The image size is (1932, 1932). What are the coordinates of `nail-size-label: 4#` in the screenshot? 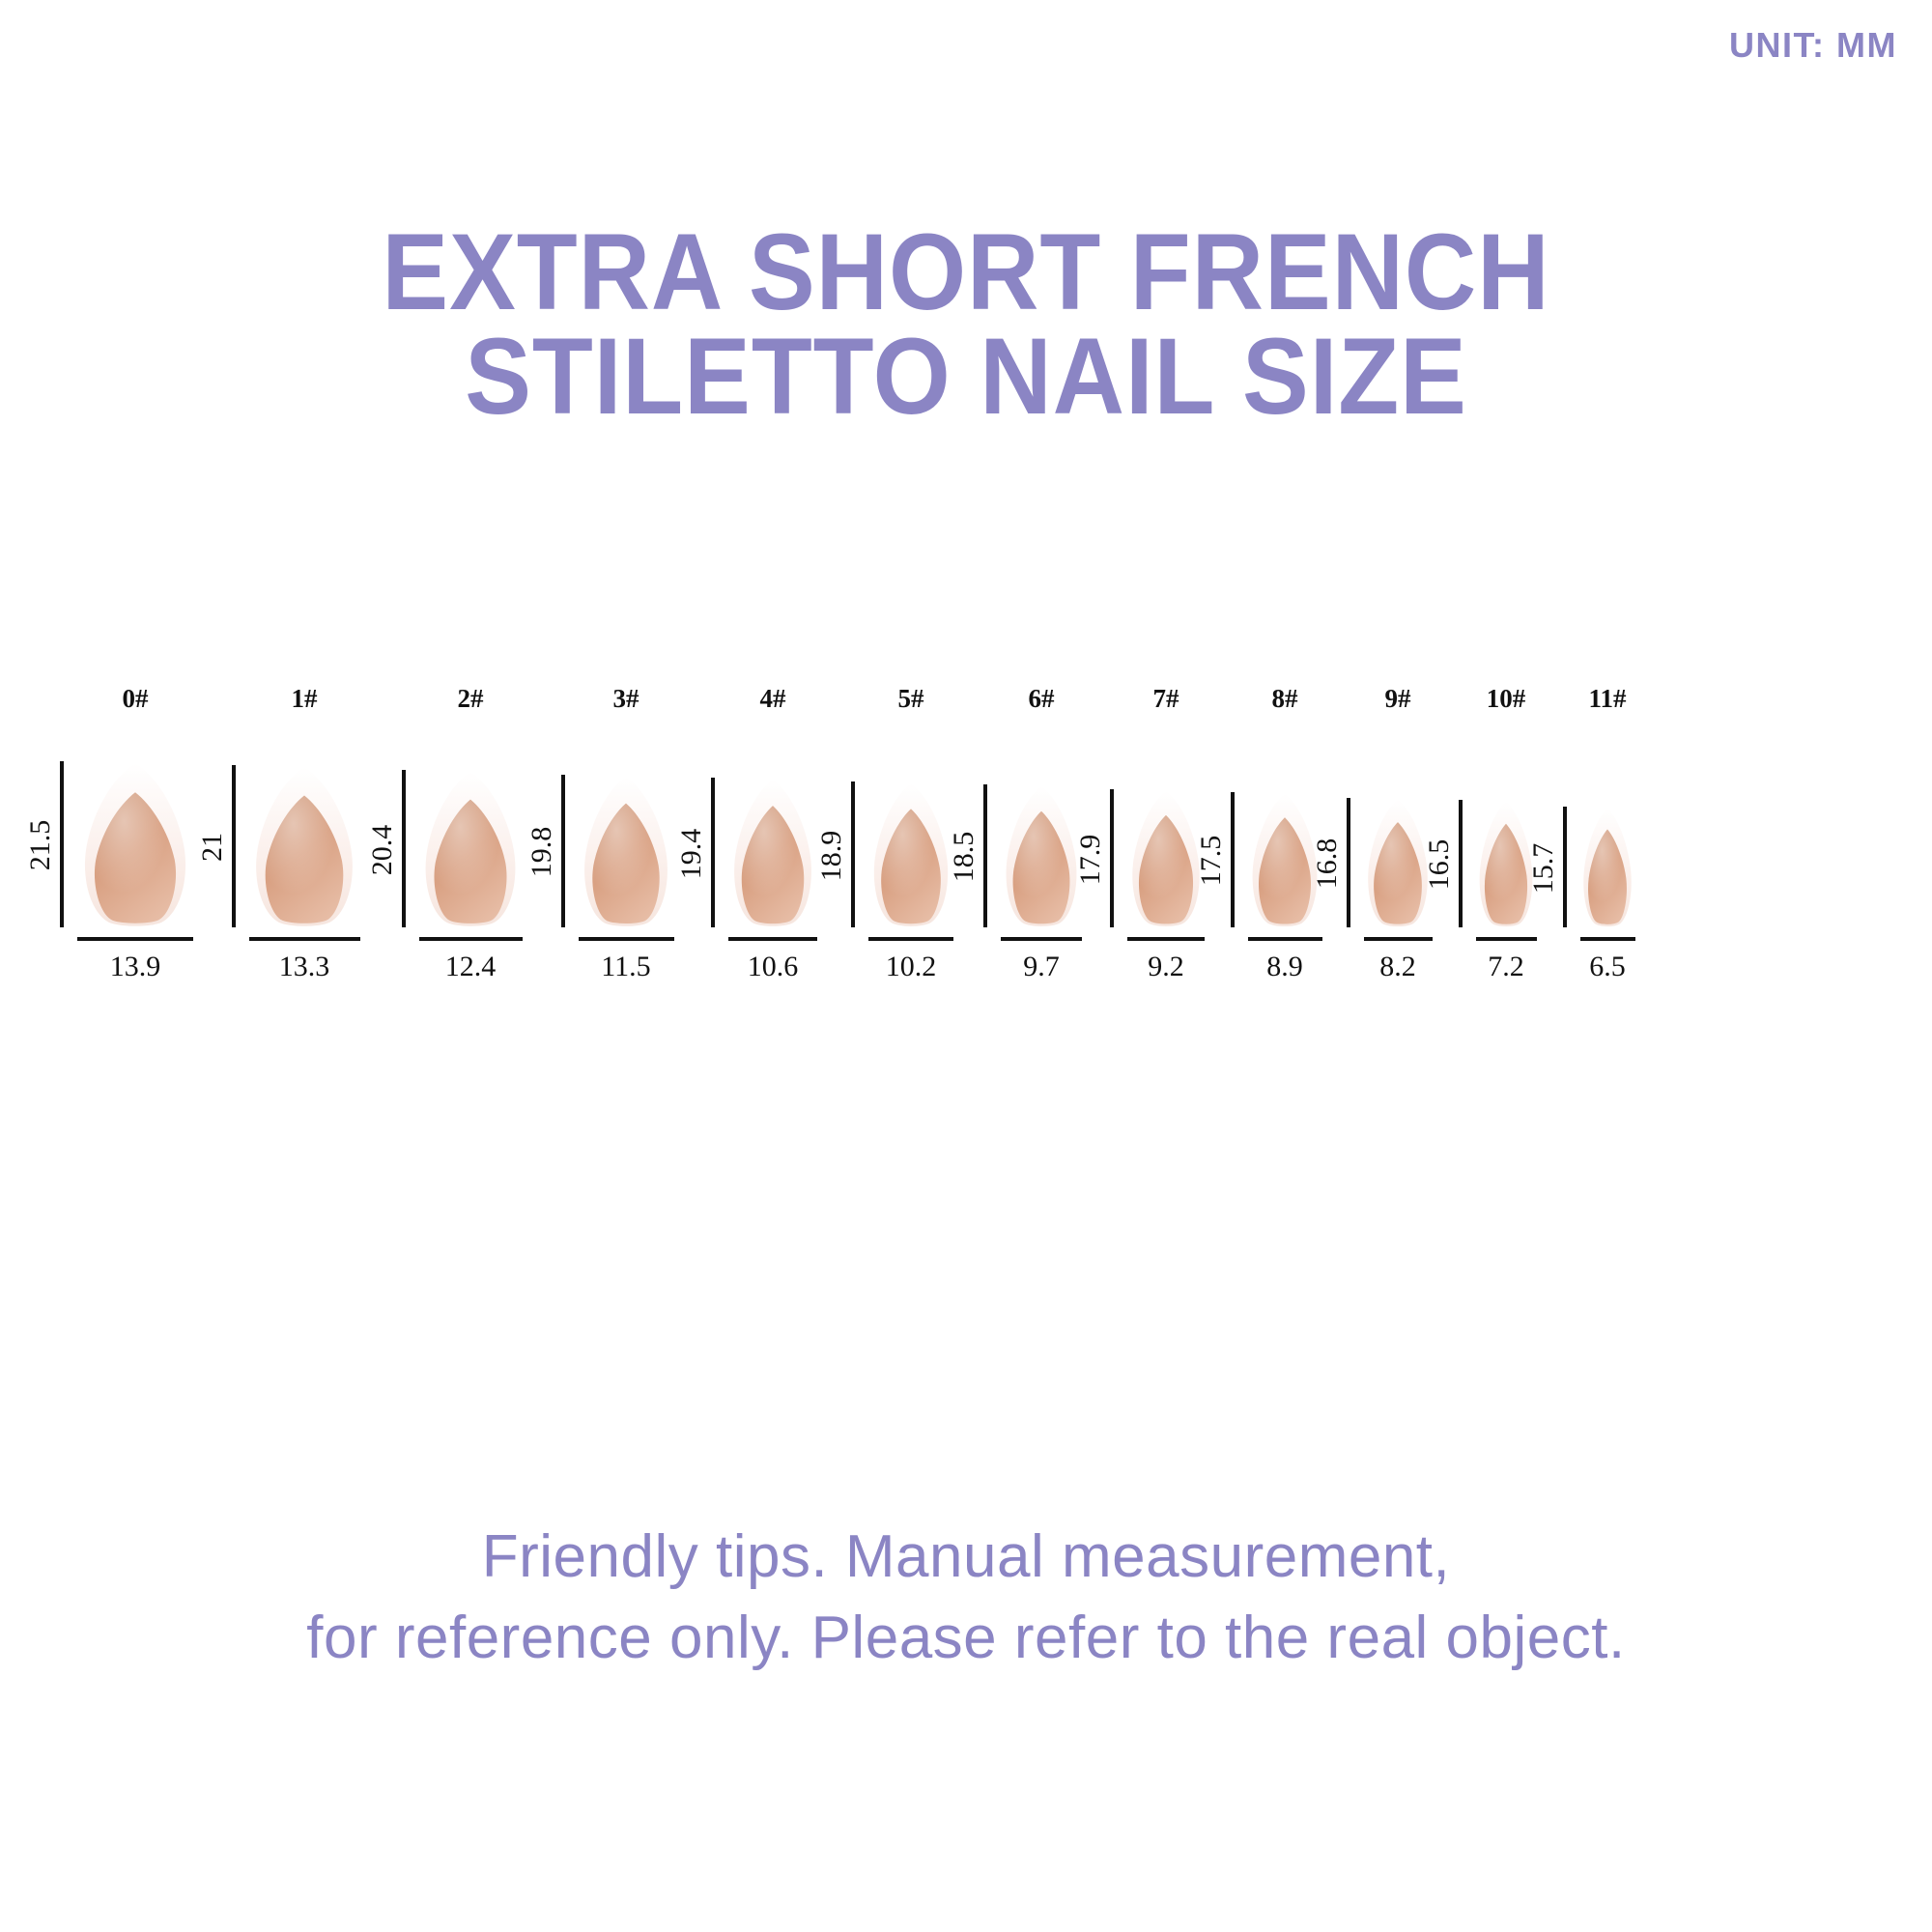 It's located at (772, 698).